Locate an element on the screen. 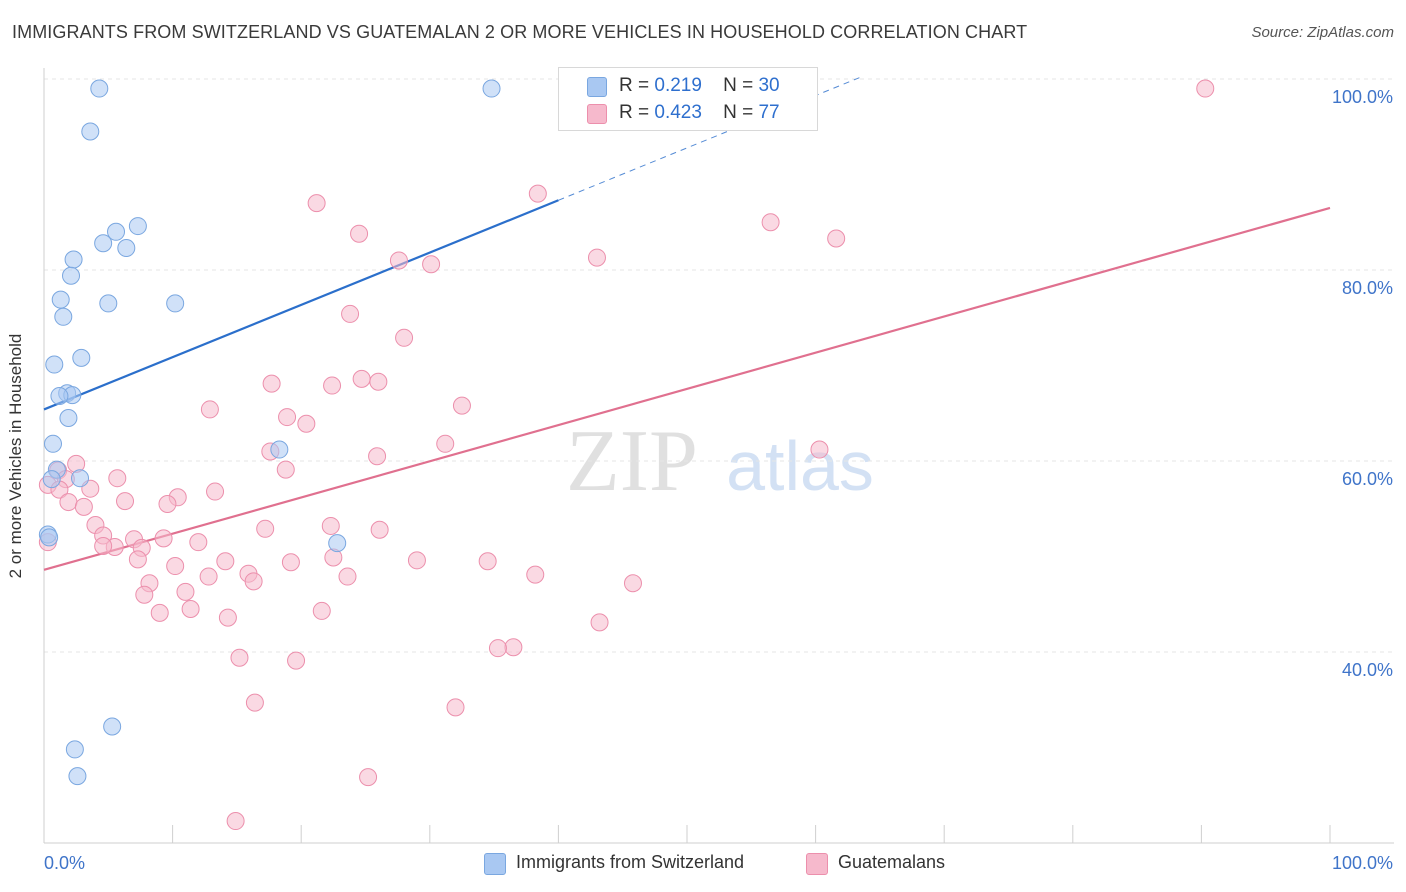  source-credit: Source: ZipAtlas.com is located at coordinates (1322, 32).